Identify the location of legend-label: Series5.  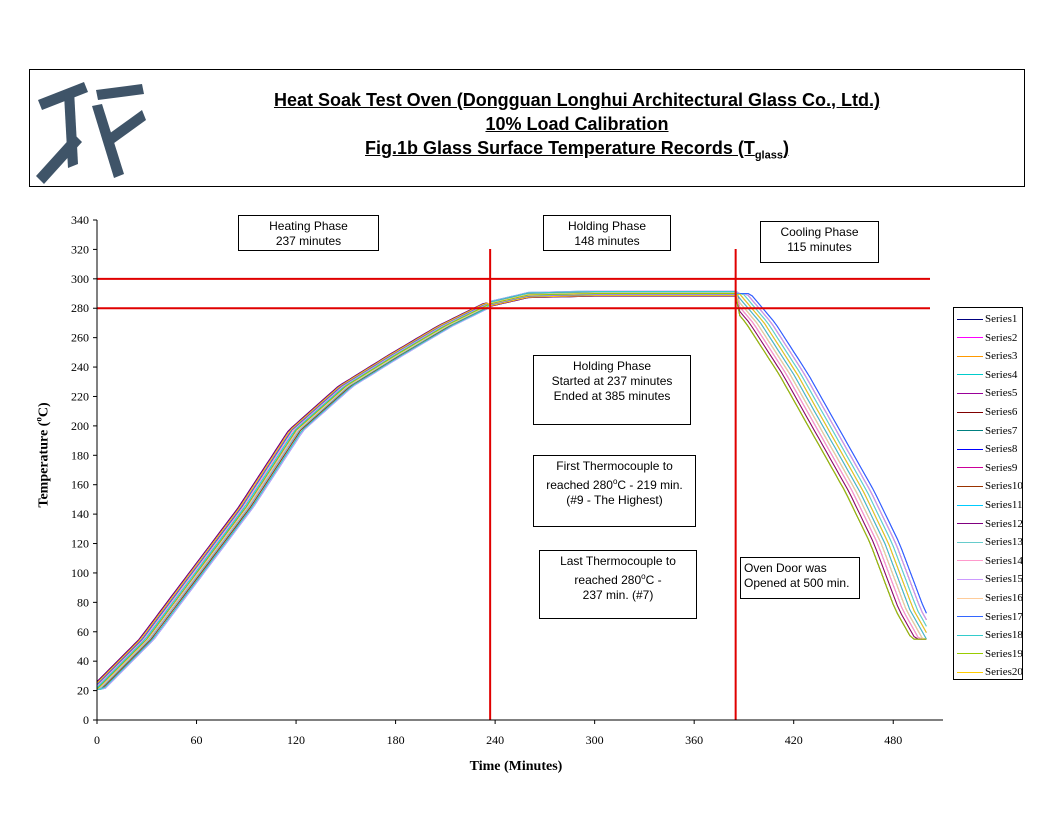
(1001, 393).